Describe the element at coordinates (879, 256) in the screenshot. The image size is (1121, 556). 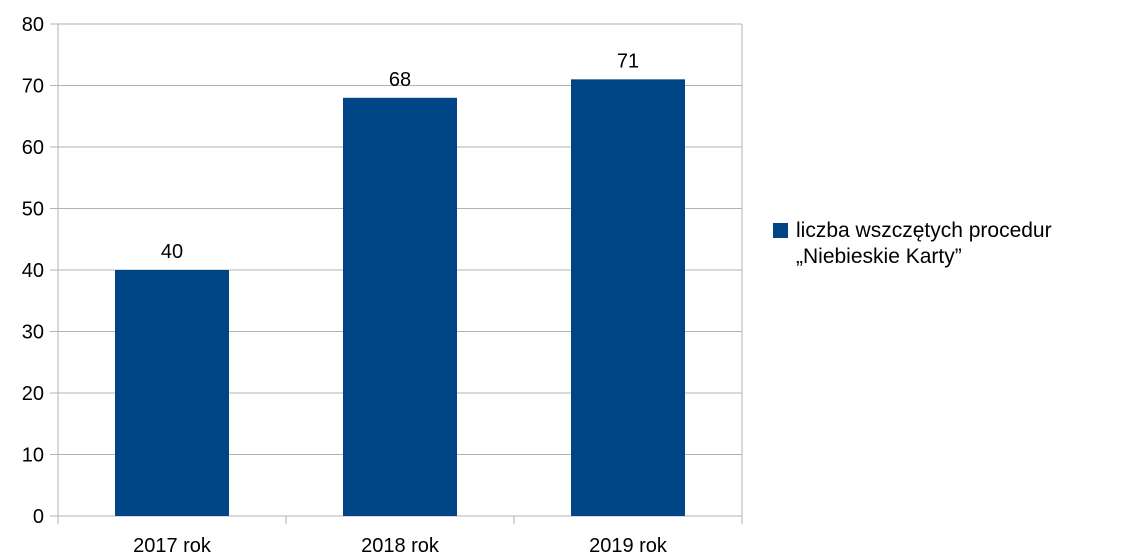
I see `legend-label-line-2: „Niebieskie Karty”` at that location.